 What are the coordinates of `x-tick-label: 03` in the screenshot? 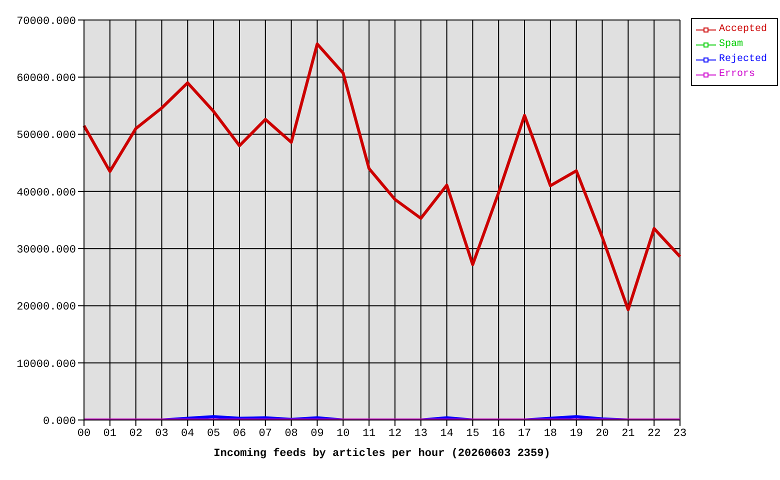 It's located at (161, 434).